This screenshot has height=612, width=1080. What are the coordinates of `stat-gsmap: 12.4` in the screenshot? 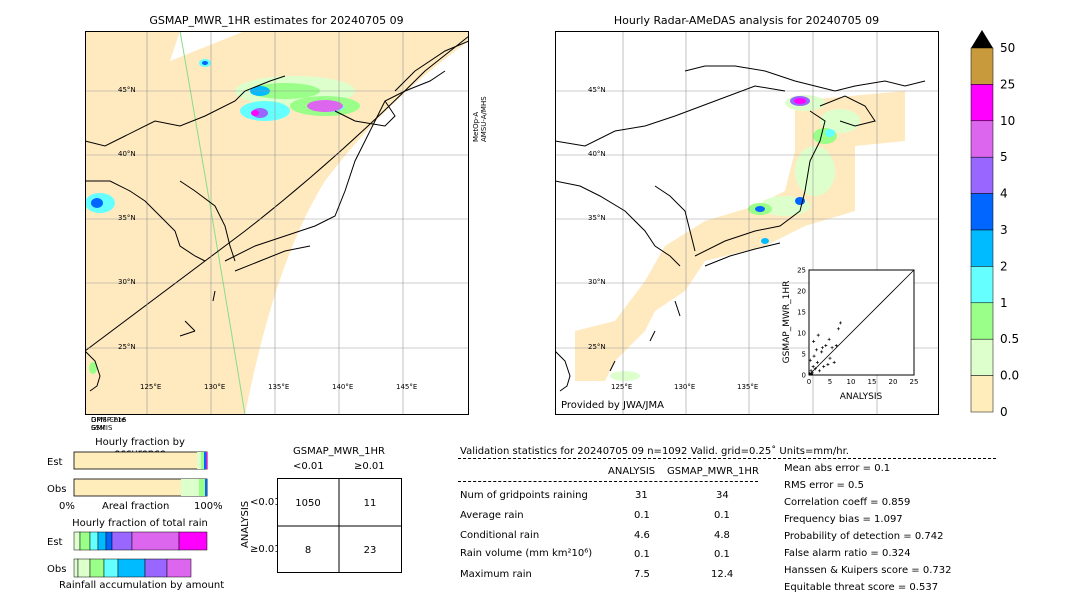 It's located at (722, 574).